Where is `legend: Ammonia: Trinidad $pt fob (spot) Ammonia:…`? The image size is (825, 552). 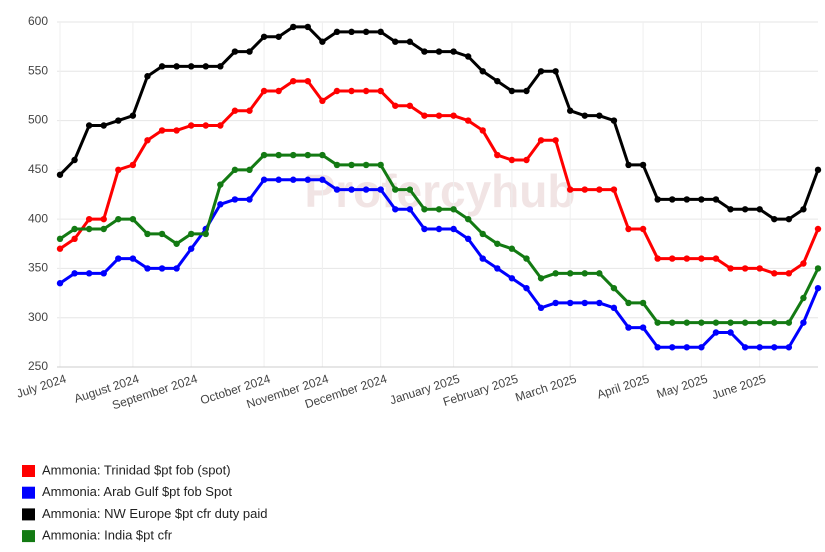
legend: Ammonia: Trinidad $pt fob (spot) Ammonia:… is located at coordinates (144, 502).